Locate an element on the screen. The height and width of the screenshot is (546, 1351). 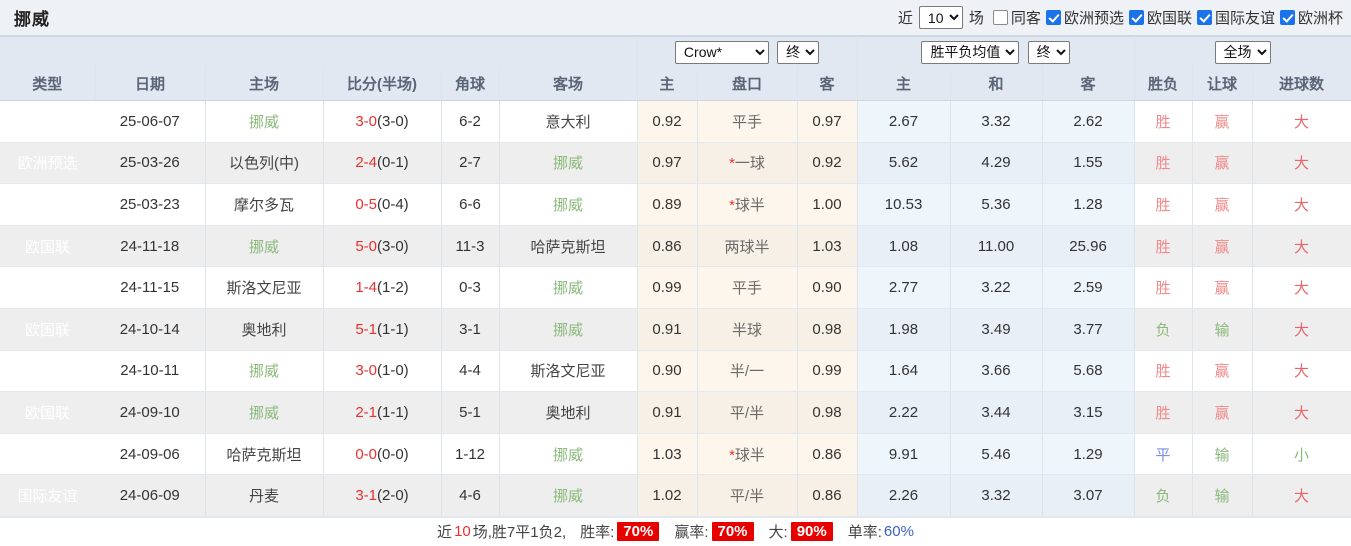
col-header-date: 日期 is located at coordinates (150, 84).